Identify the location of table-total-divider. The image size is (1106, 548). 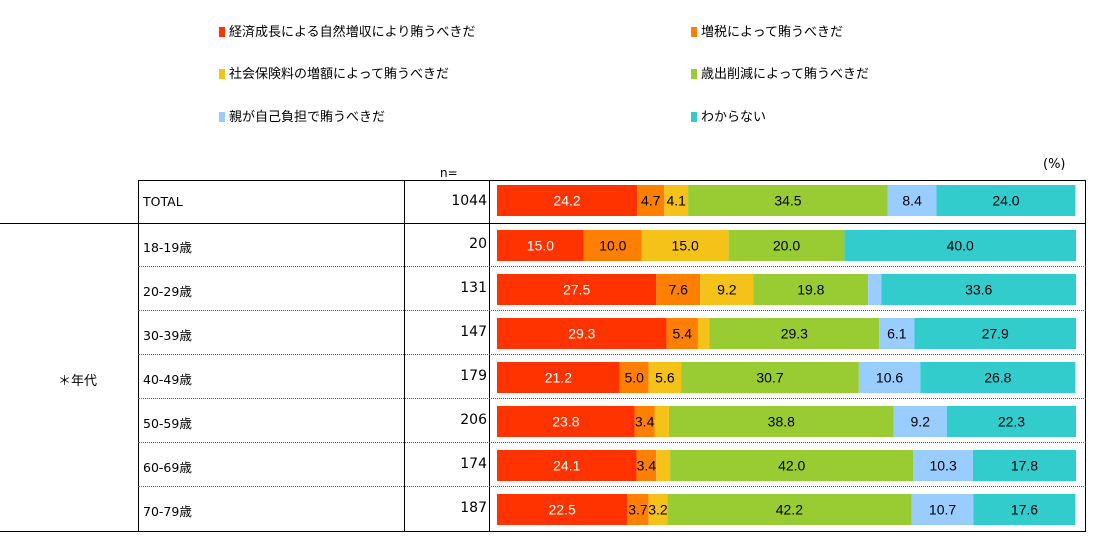
(543, 223).